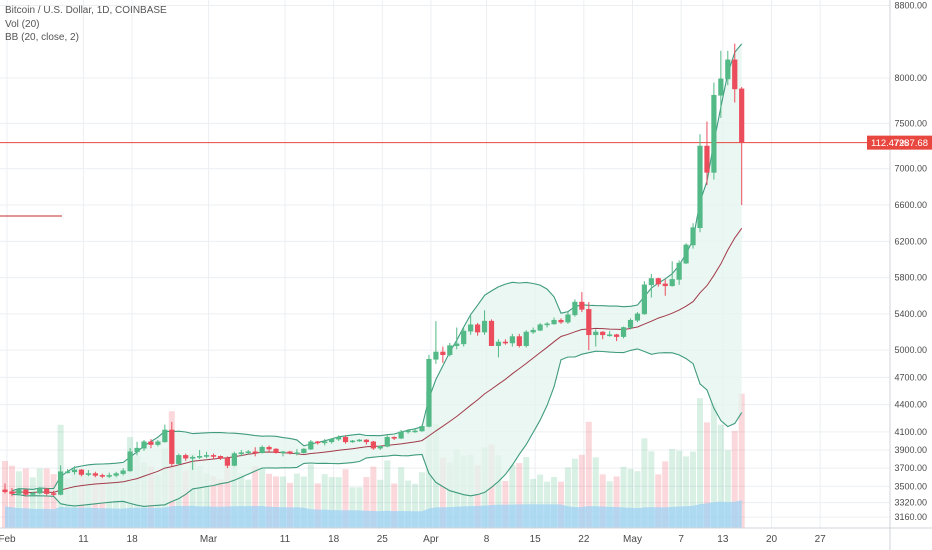  I want to click on volume-ma-area, so click(373, 514).